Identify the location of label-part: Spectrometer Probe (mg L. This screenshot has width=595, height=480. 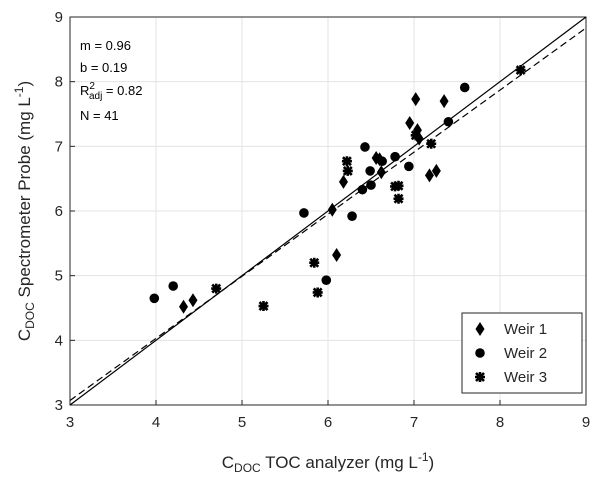
(24, 199).